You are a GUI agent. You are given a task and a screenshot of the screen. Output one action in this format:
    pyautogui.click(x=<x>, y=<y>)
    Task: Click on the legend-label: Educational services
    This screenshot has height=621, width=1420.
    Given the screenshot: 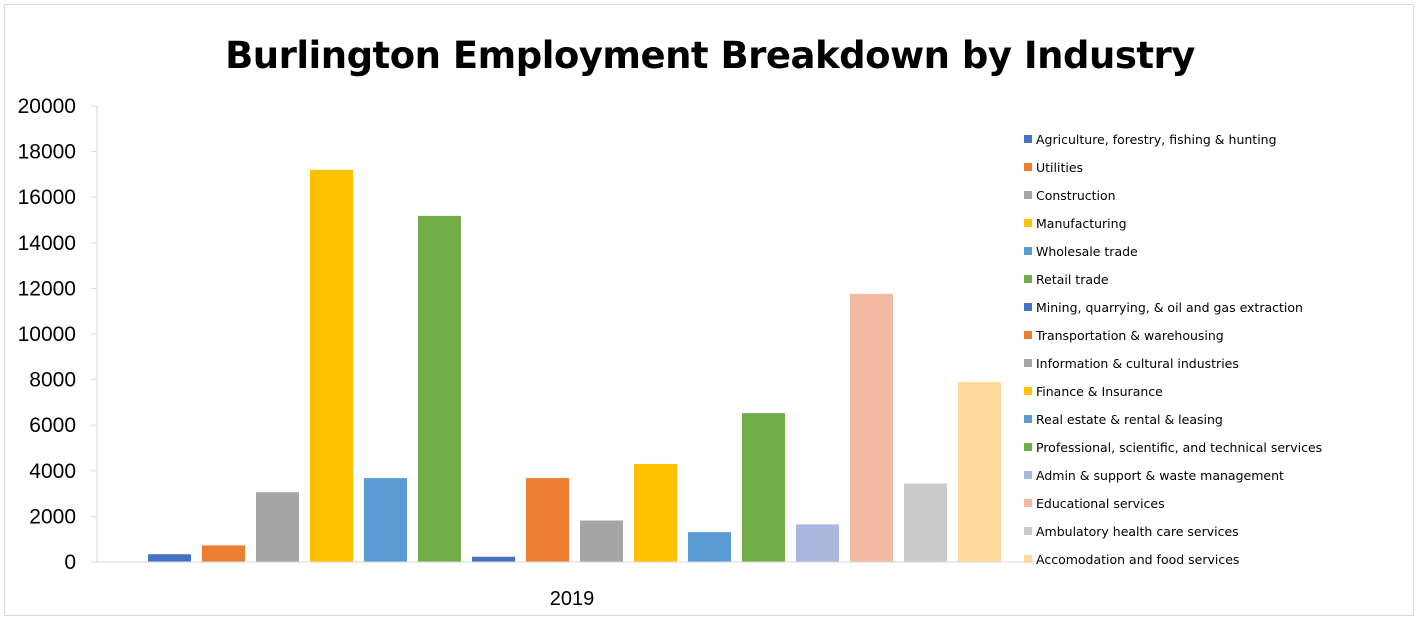 What is the action you would take?
    pyautogui.click(x=1100, y=503)
    